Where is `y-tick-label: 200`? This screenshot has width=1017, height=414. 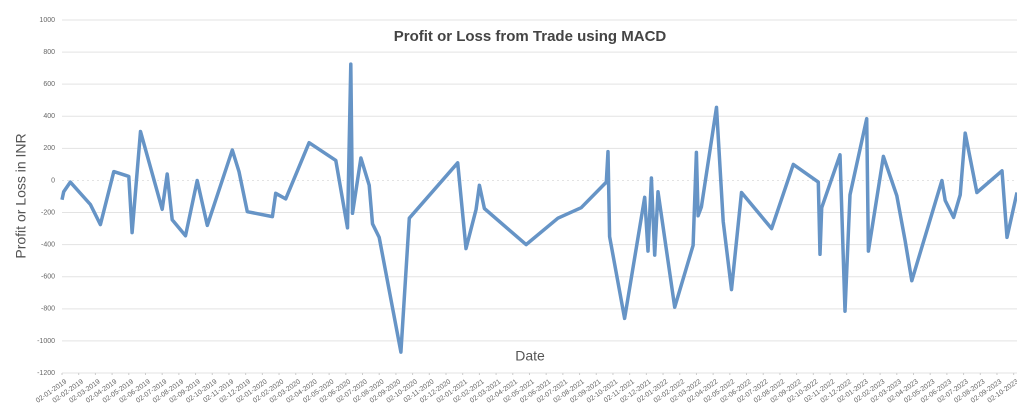 y-tick-label: 200 is located at coordinates (49, 148).